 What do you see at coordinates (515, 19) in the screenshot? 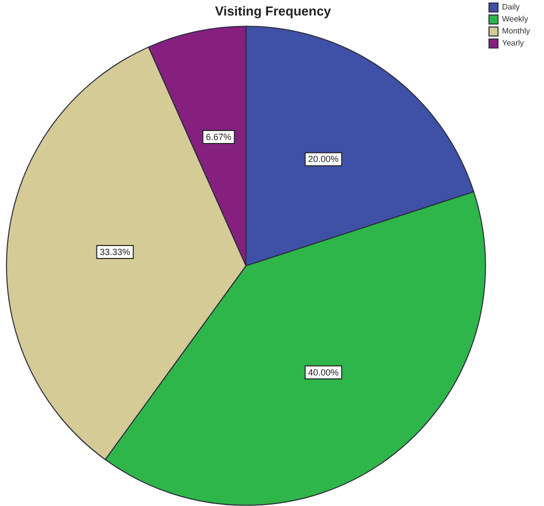
I see `legend-label: Weekly` at bounding box center [515, 19].